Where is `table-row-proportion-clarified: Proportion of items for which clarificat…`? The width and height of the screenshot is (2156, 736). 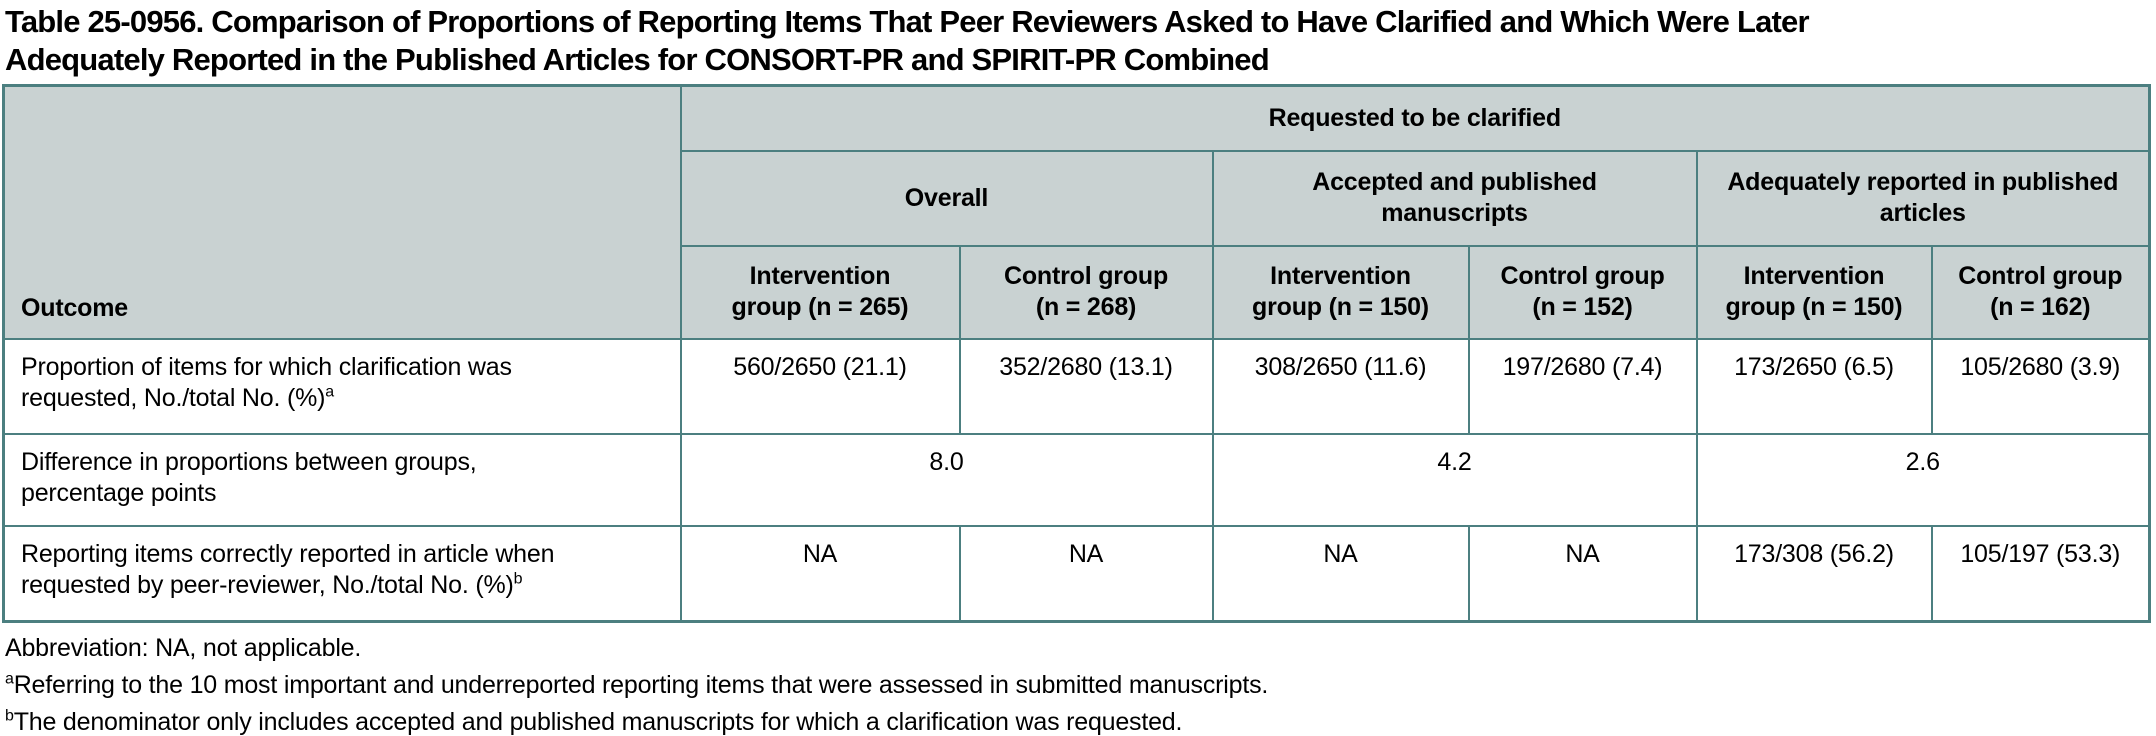
table-row-proportion-clarified: Proportion of items for which clarificat… is located at coordinates (1076, 386).